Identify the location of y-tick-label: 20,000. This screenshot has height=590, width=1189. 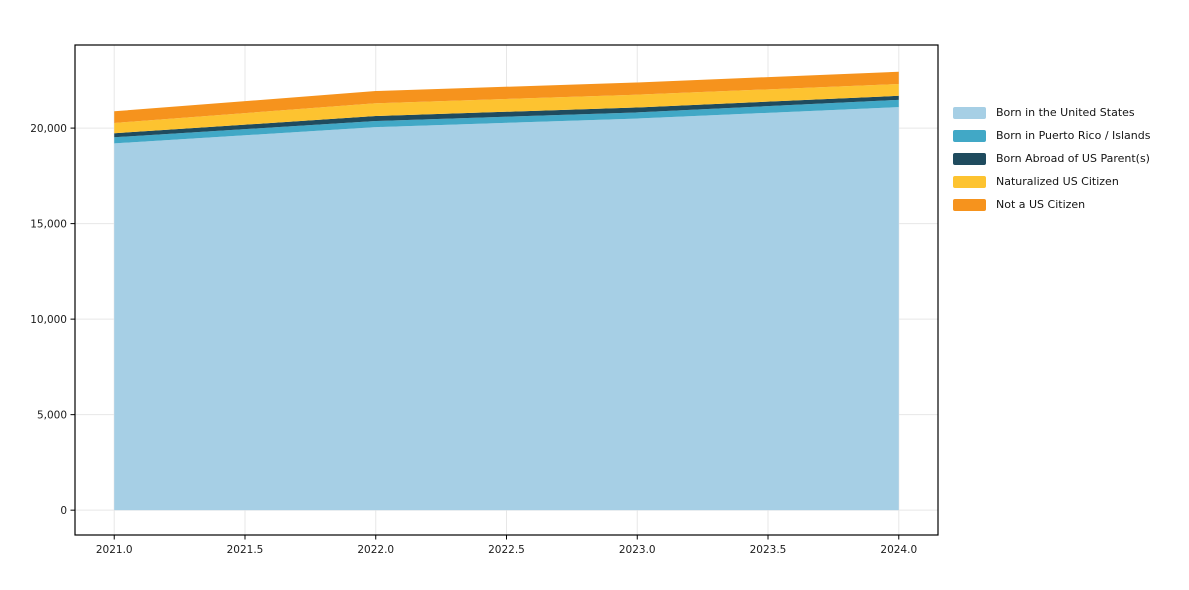
(48, 129).